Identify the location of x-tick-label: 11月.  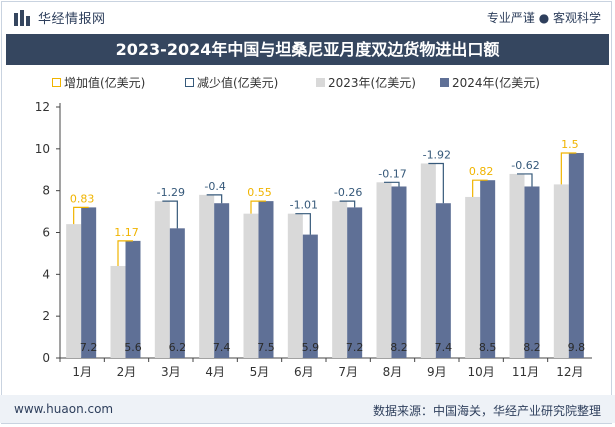
(525, 372).